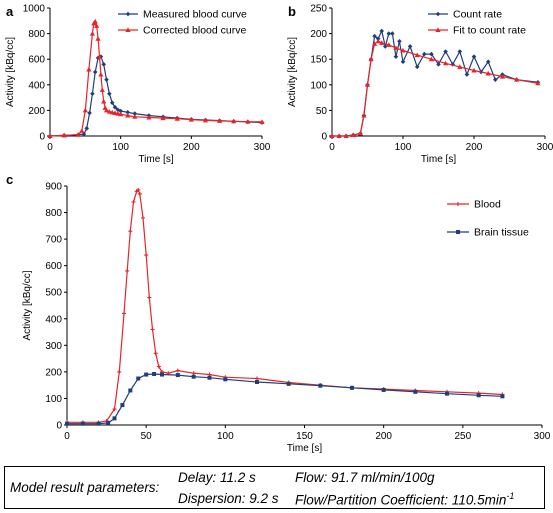  I want to click on y-tick-label: 500, so click(53, 293).